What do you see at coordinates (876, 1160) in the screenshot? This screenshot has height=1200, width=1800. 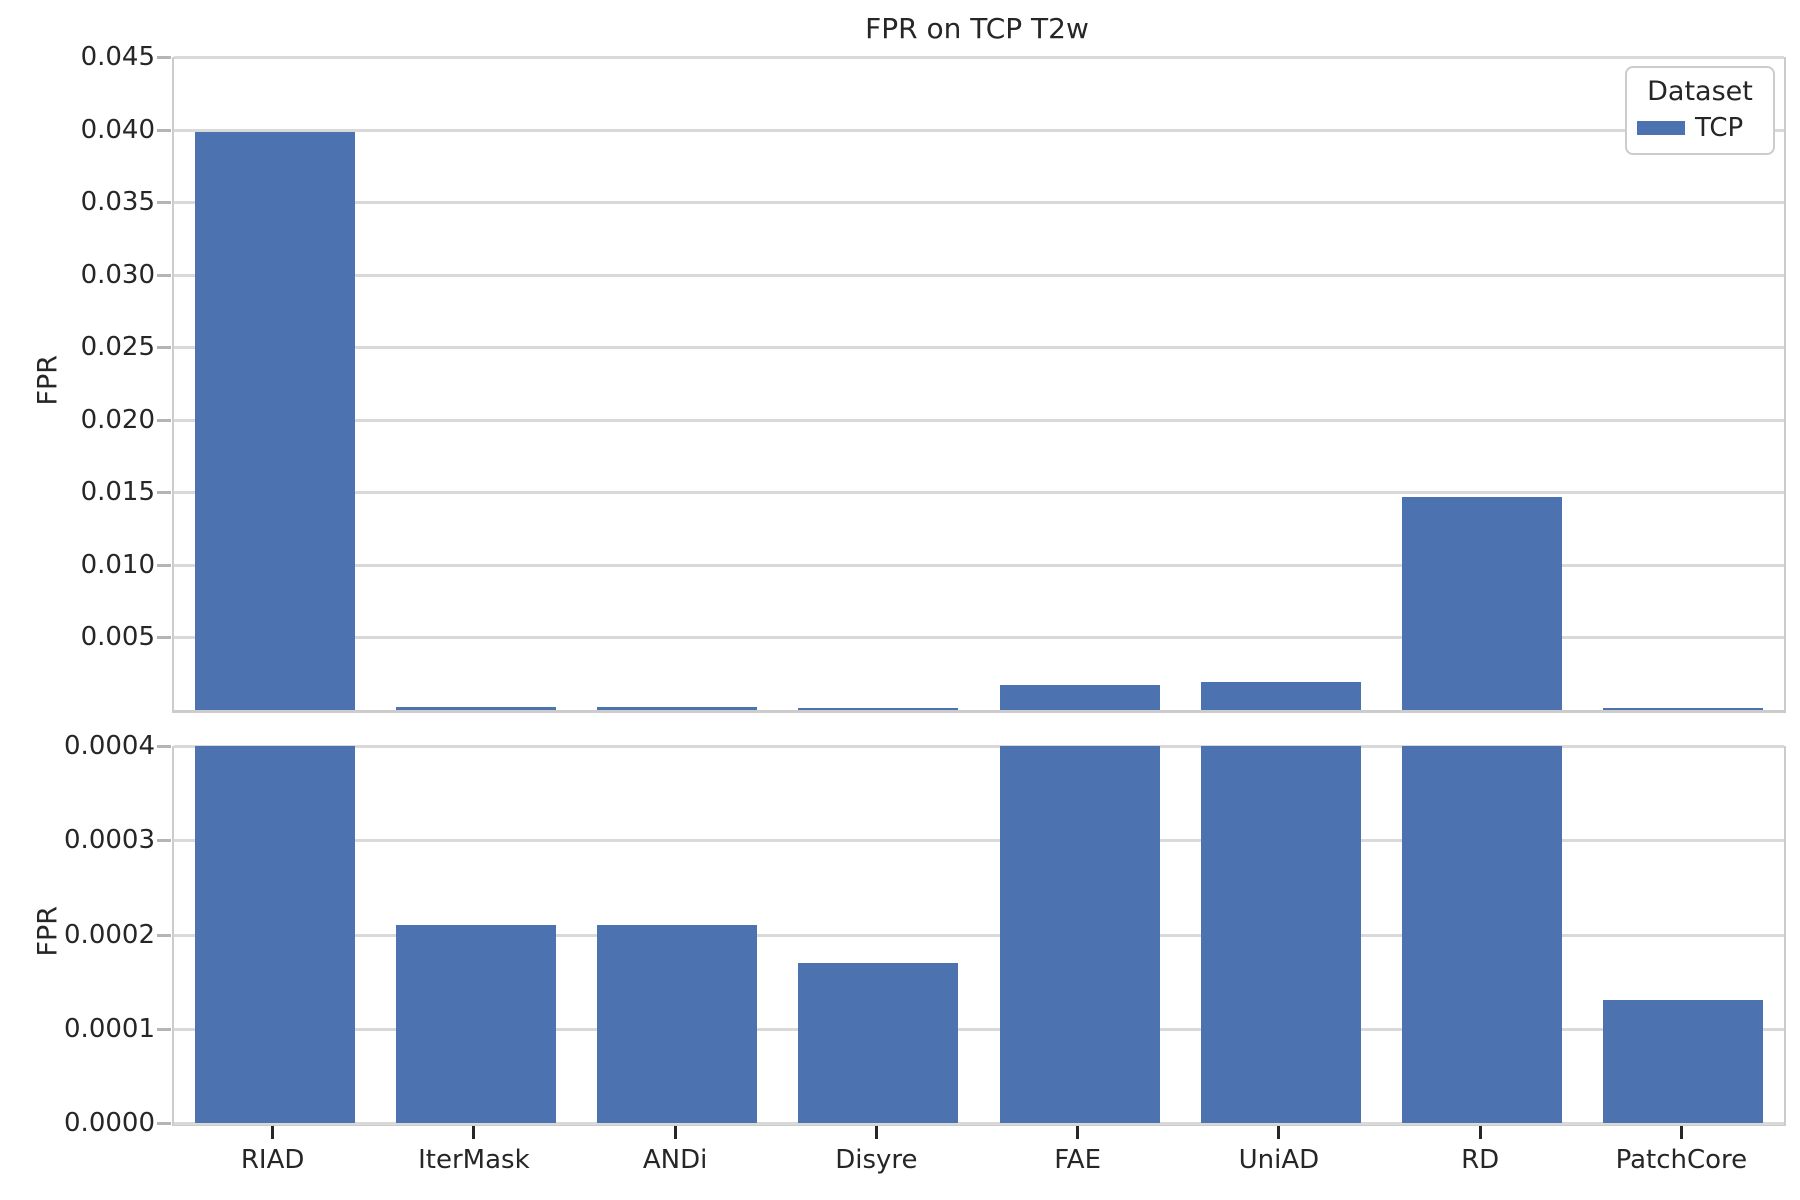 I see `x-tick-label-disyre: Disyre` at bounding box center [876, 1160].